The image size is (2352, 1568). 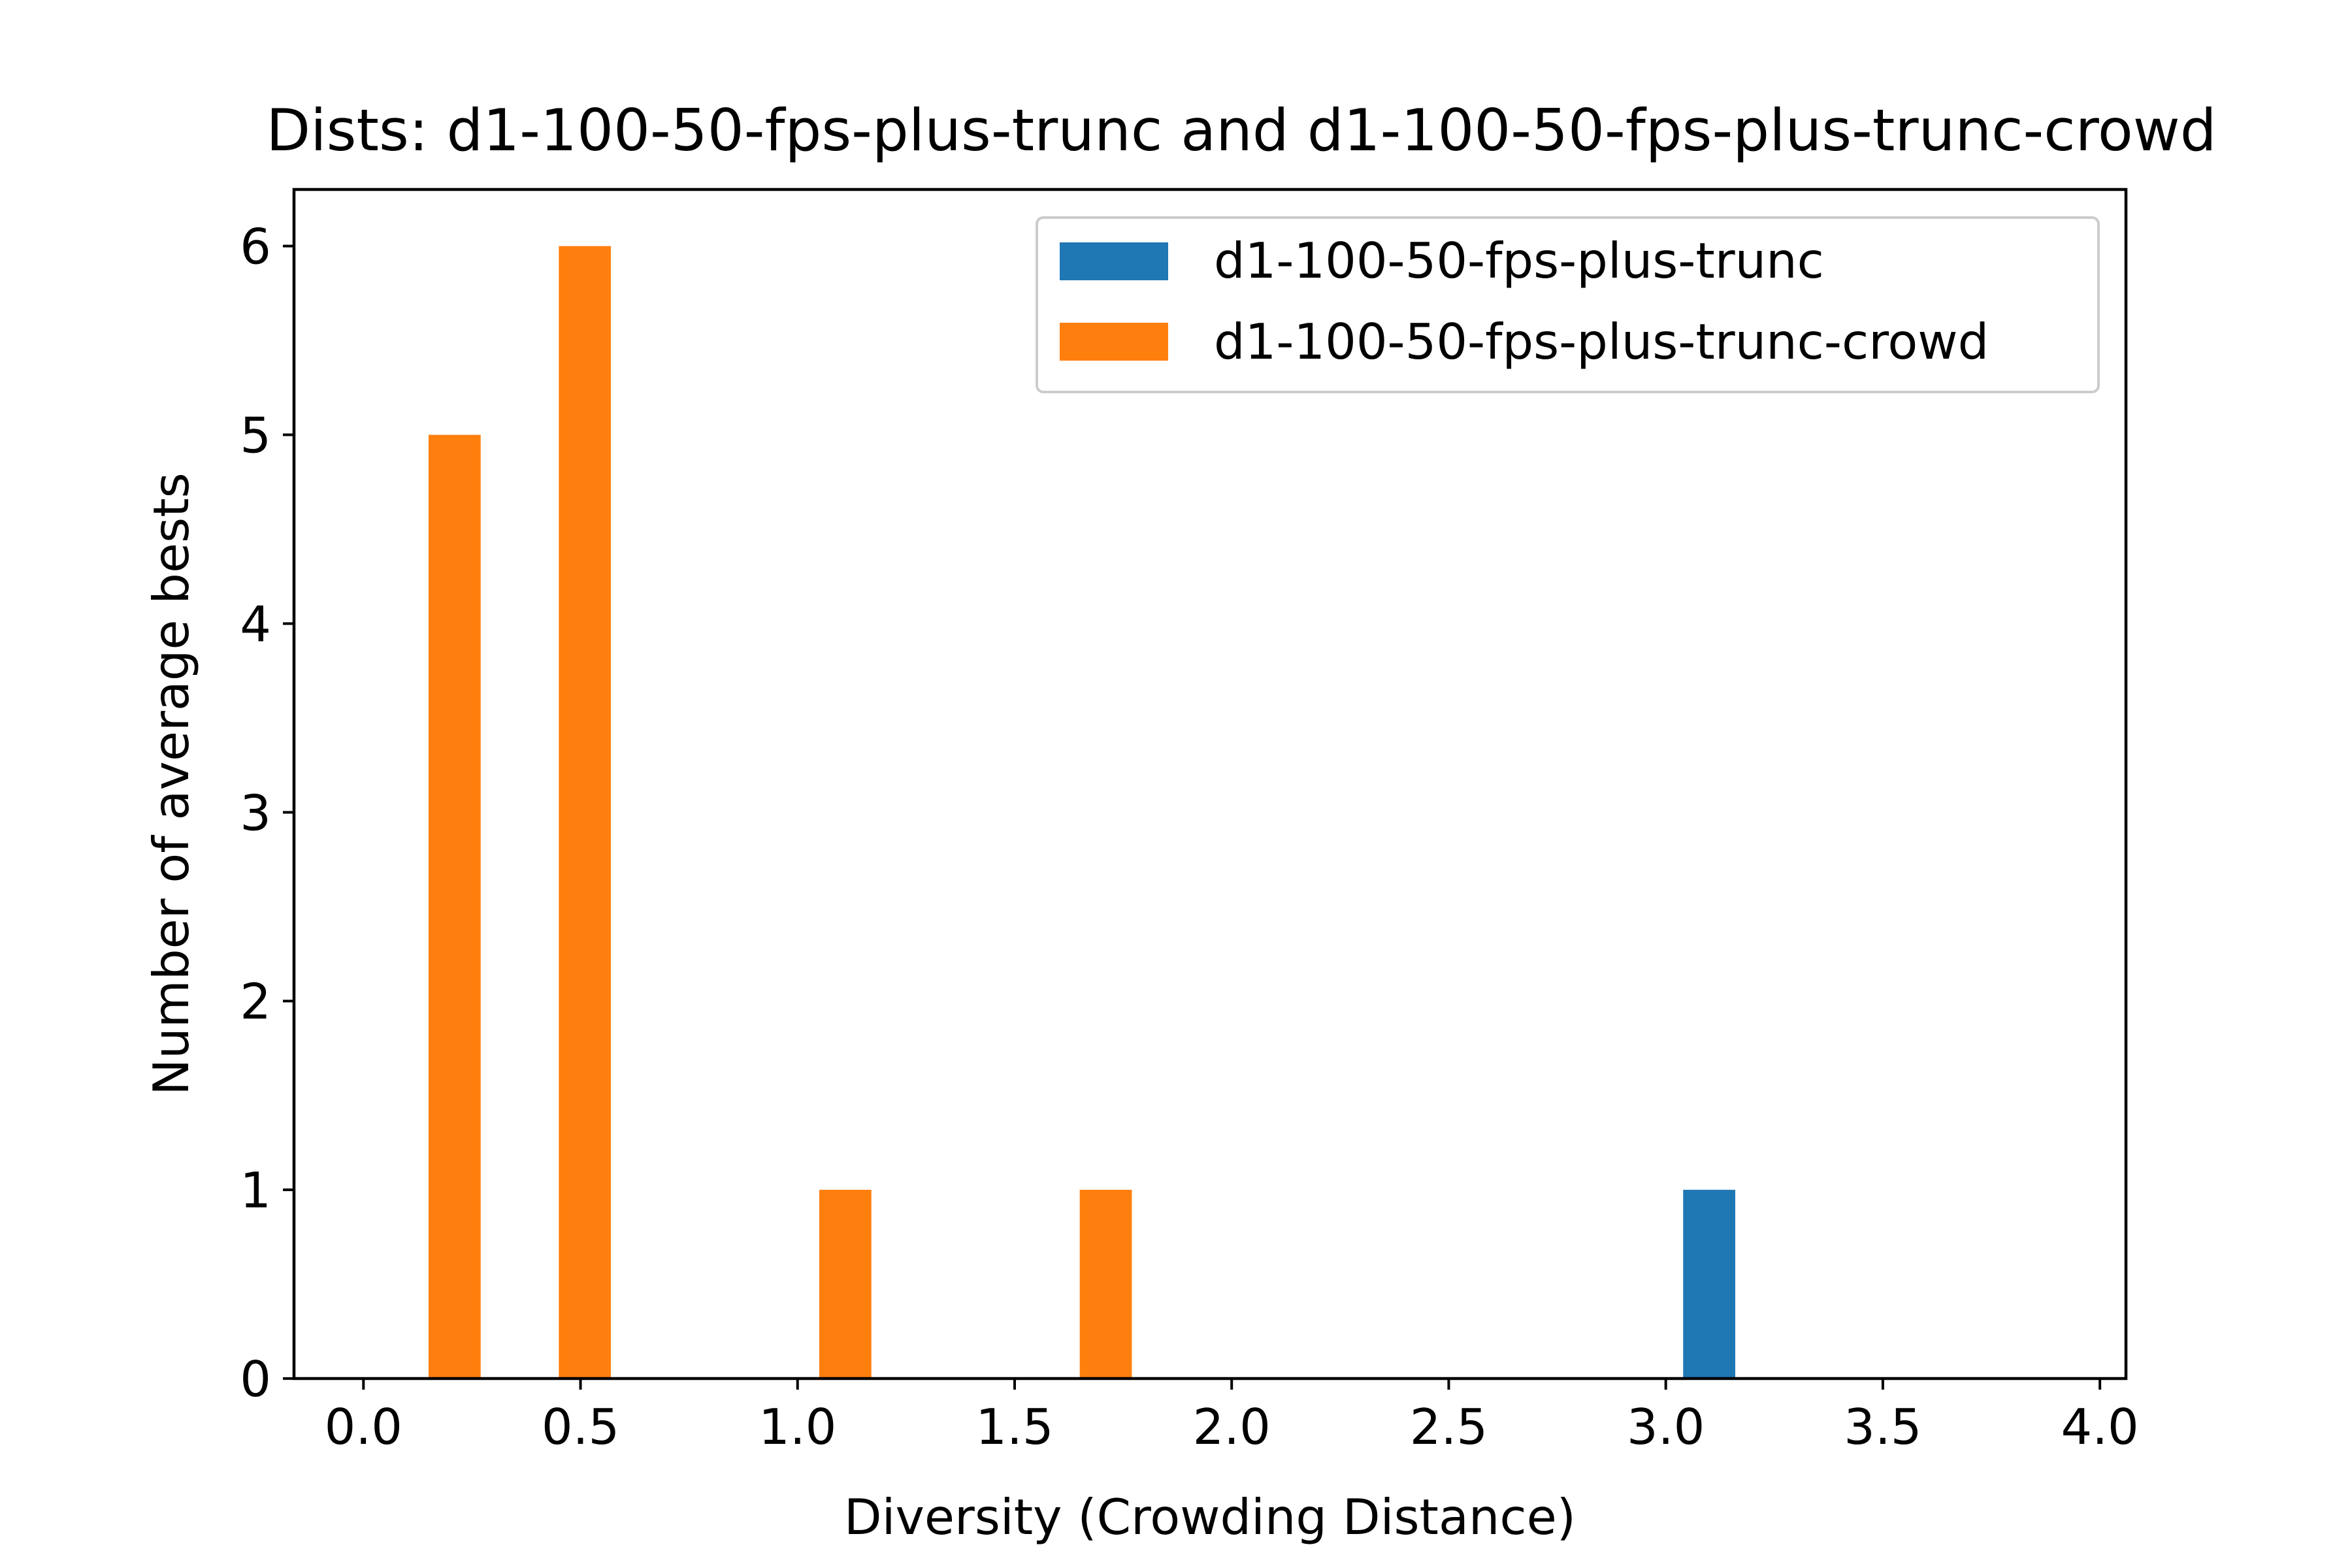 I want to click on x-tick-label: 0.0, so click(x=363, y=1427).